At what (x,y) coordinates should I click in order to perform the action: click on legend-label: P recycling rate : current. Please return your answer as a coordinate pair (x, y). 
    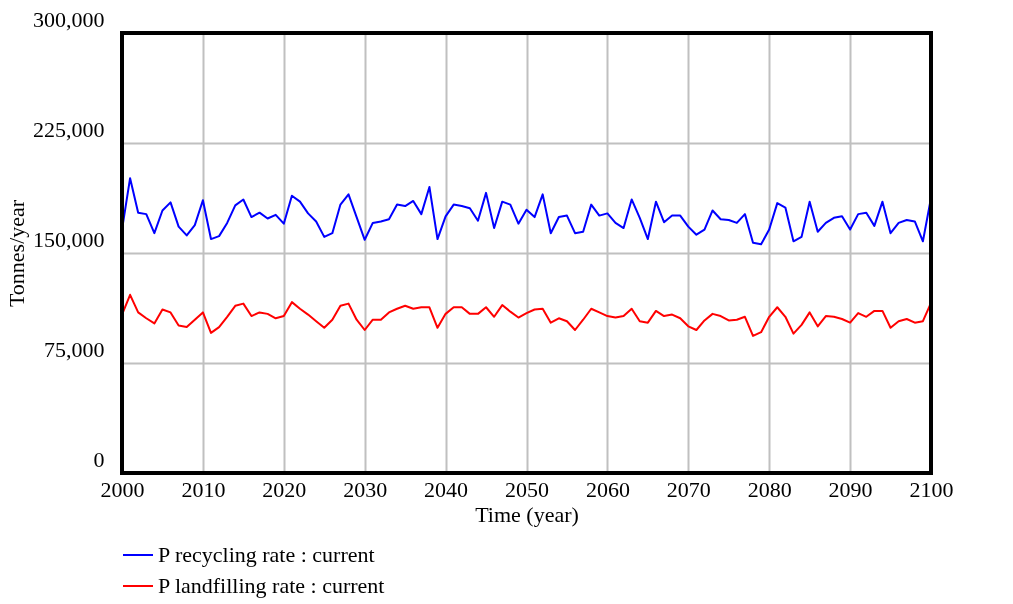
    Looking at the image, I should click on (266, 554).